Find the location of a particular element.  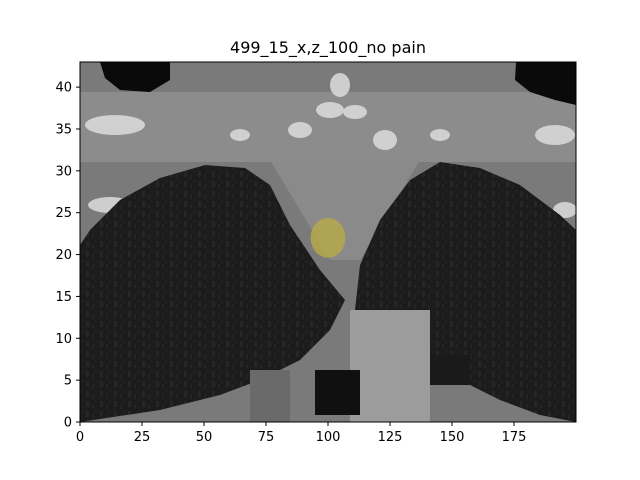

y-tick-label: 30 is located at coordinates (63, 171).